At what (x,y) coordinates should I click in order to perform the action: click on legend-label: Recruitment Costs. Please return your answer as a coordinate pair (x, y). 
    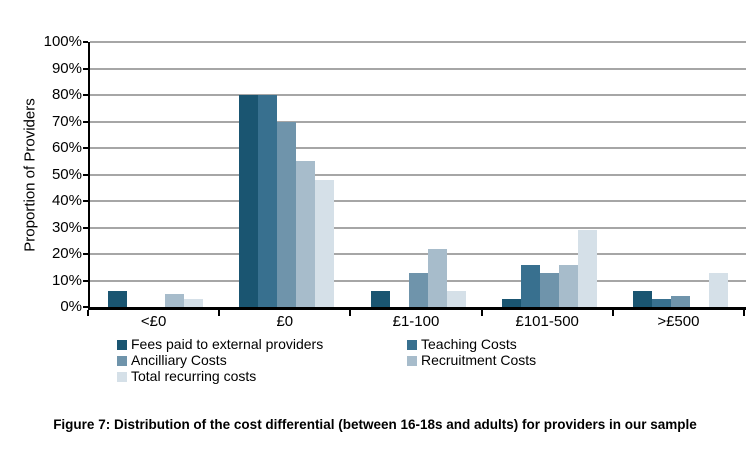
    Looking at the image, I should click on (479, 360).